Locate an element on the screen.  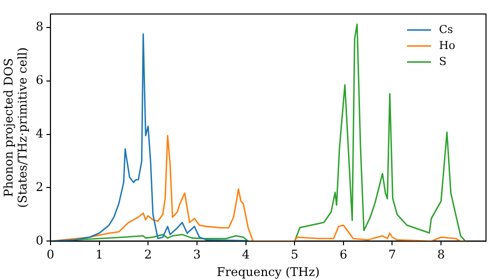
x-tick-label: 7 is located at coordinates (392, 255).